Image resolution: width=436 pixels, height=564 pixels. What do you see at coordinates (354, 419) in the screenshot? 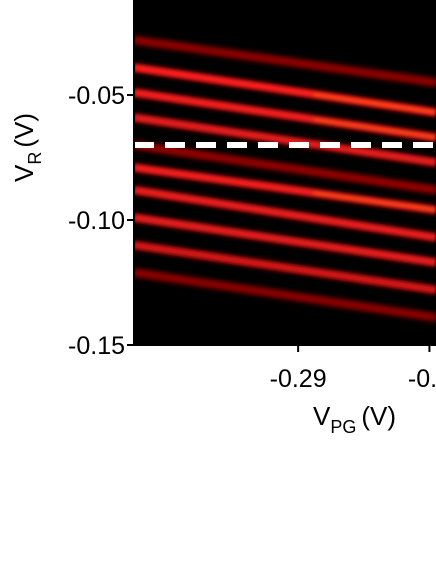
I see `x-axis-label: VPG (V)` at bounding box center [354, 419].